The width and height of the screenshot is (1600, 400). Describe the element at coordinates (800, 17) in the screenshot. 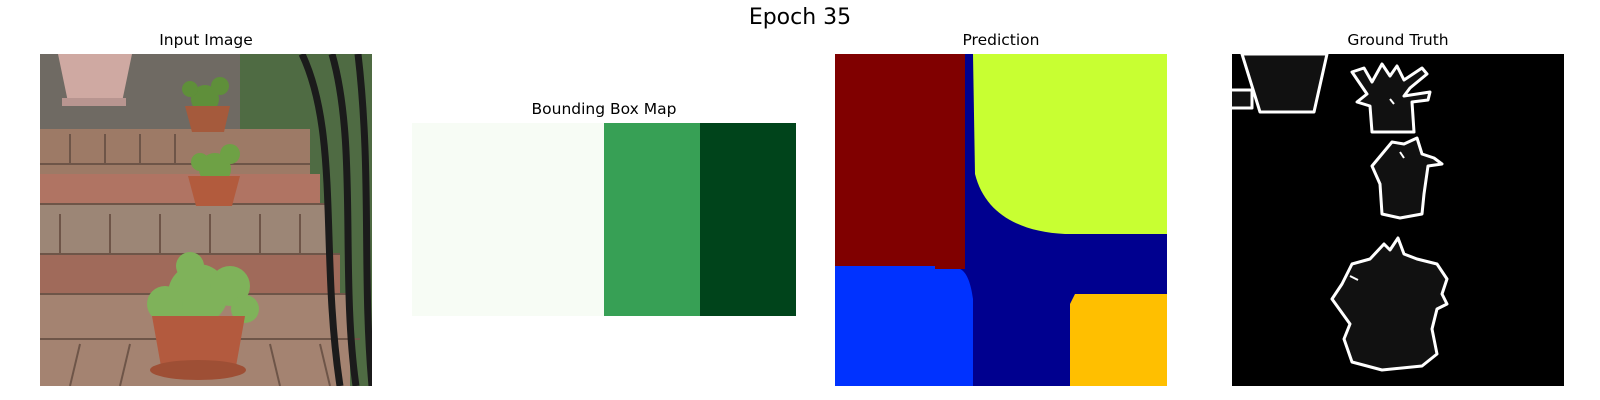

I see `figure-title: Epoch 35` at that location.